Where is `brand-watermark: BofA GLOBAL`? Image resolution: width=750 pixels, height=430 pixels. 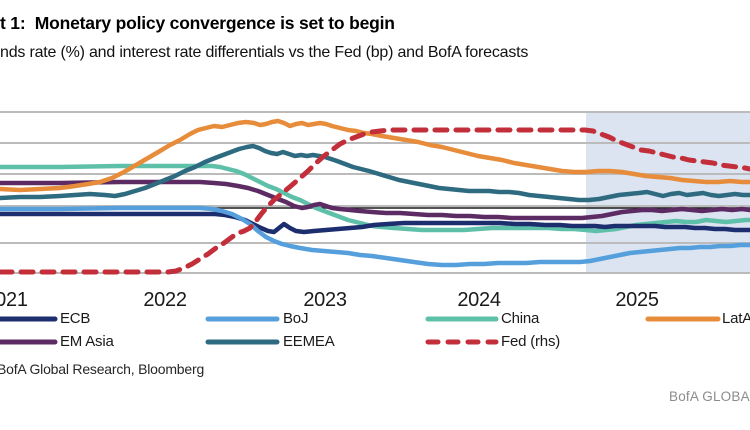 brand-watermark: BofA GLOBAL is located at coordinates (709, 396).